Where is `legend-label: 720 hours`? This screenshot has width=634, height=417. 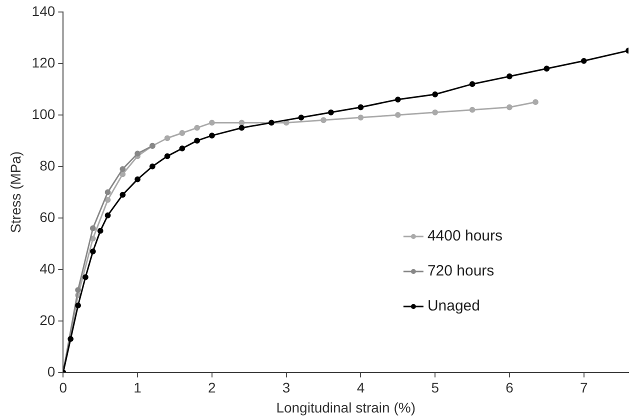
legend-label: 720 hours is located at coordinates (460, 271).